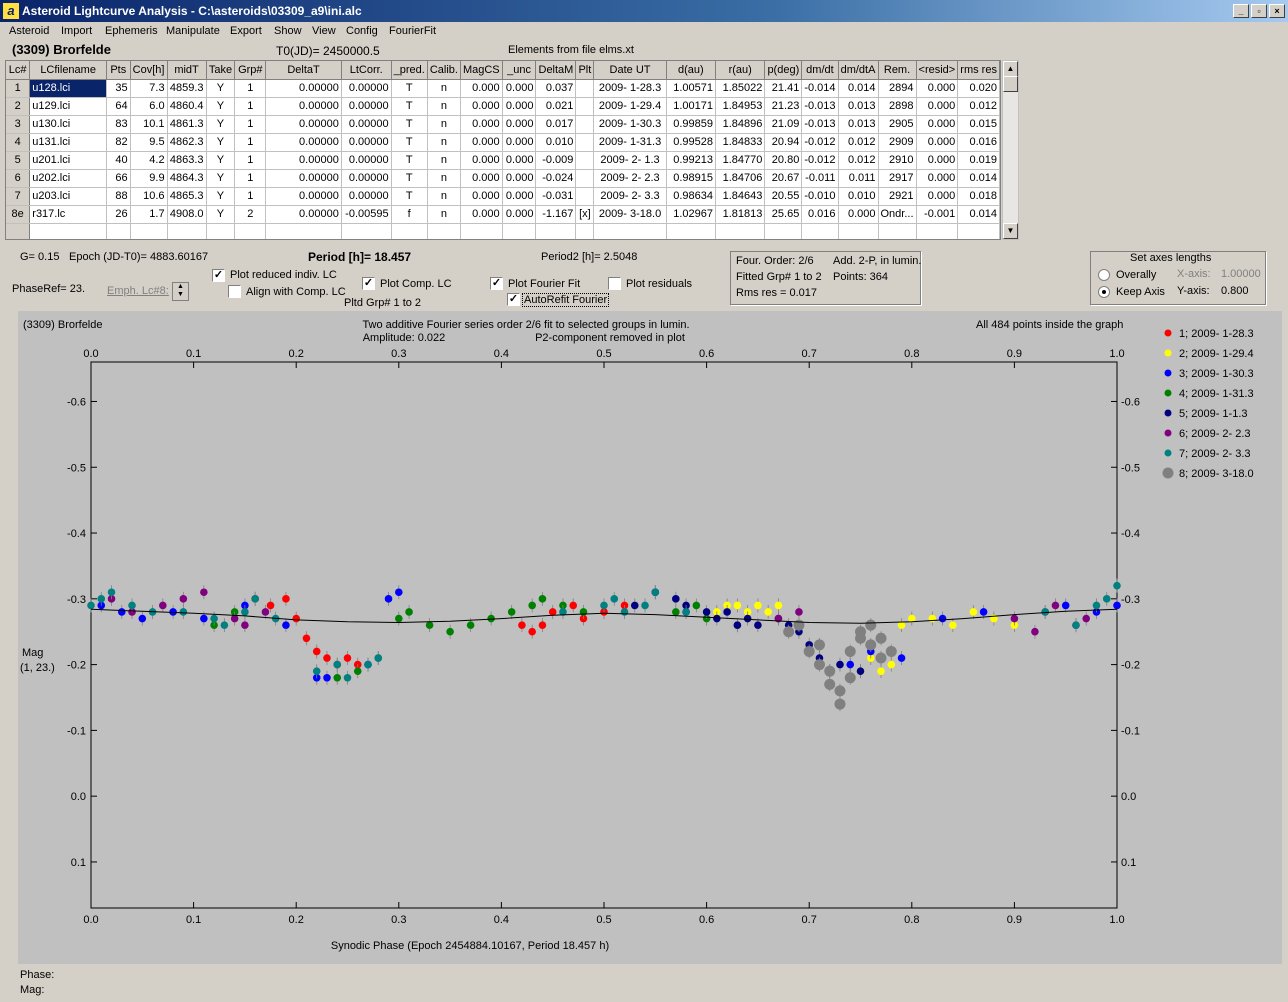 This screenshot has height=1002, width=1288. What do you see at coordinates (820, 88) in the screenshot?
I see `table-cell: -0.014` at bounding box center [820, 88].